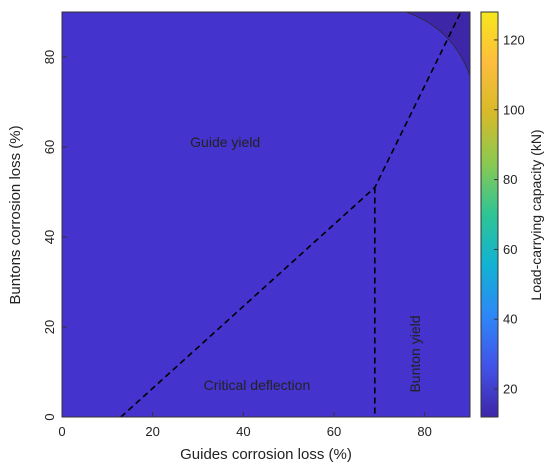 The width and height of the screenshot is (547, 464). I want to click on colorbar-gradient, so click(489, 214).